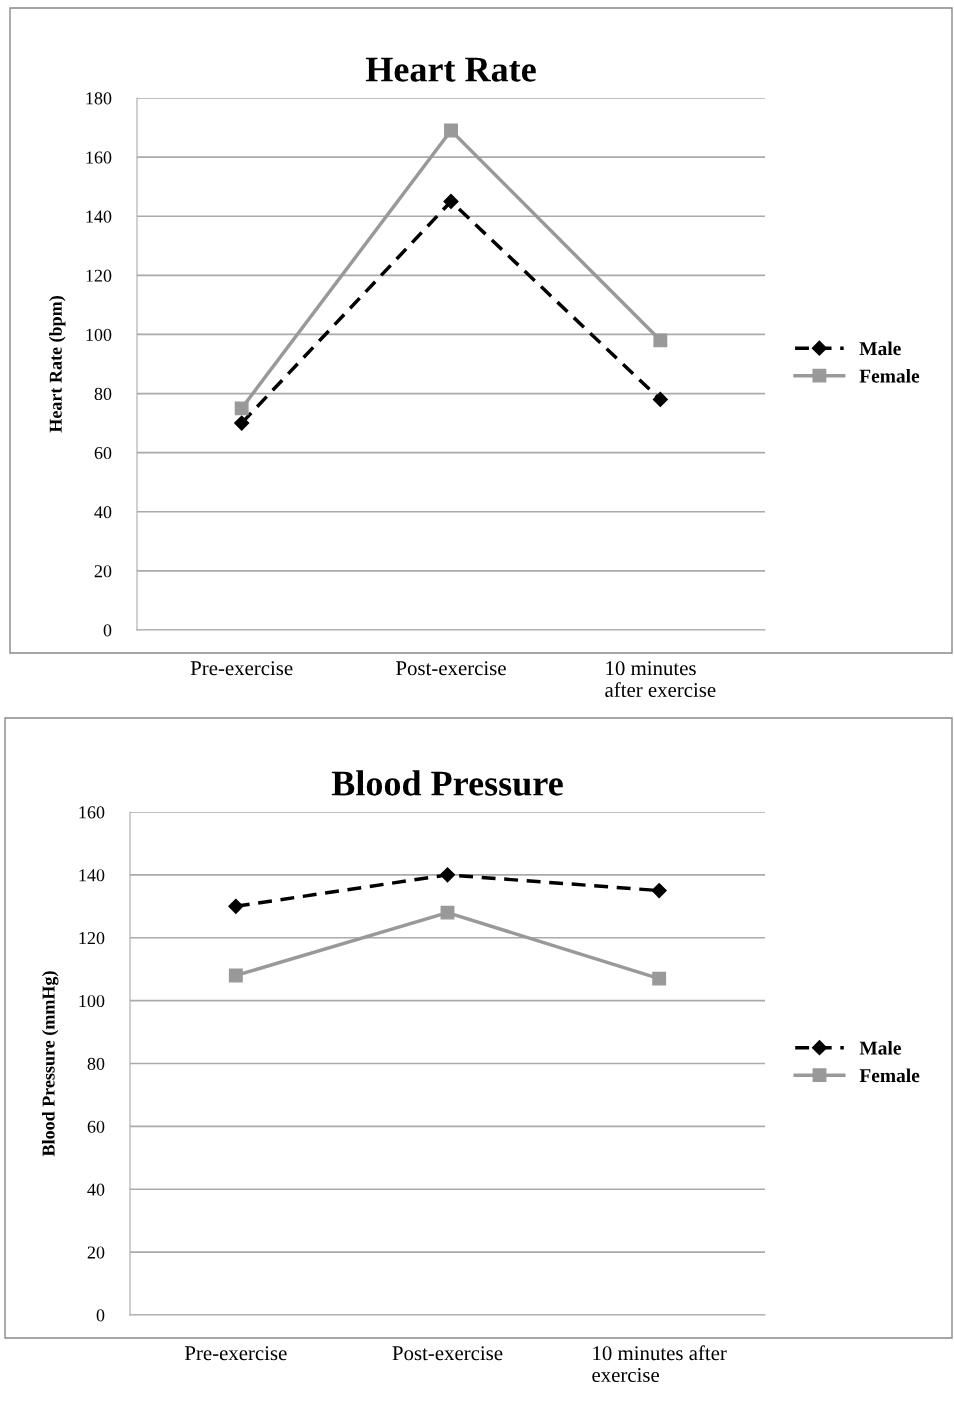 The width and height of the screenshot is (954, 1416). I want to click on y-axis-title: Blood Pressure (mmHg), so click(50, 1064).